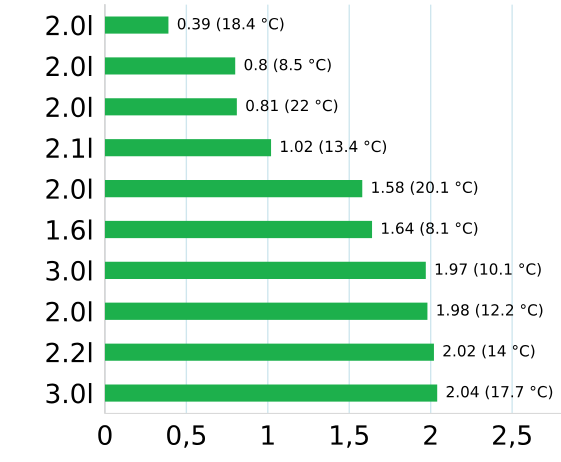 Image resolution: width=561 pixels, height=462 pixels. I want to click on data-label: 2.02 (14 °C), so click(488, 351).